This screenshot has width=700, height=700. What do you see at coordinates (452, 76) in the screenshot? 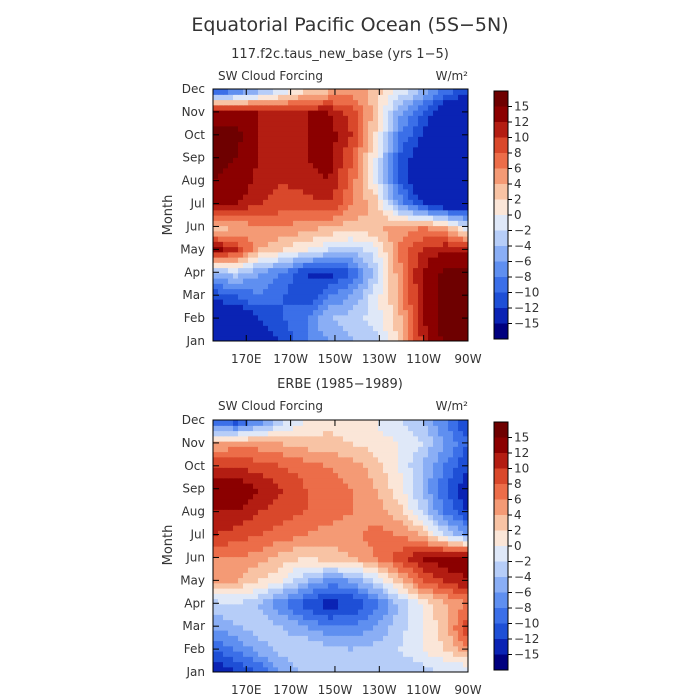
I see `panel-top-units: W/m²` at bounding box center [452, 76].